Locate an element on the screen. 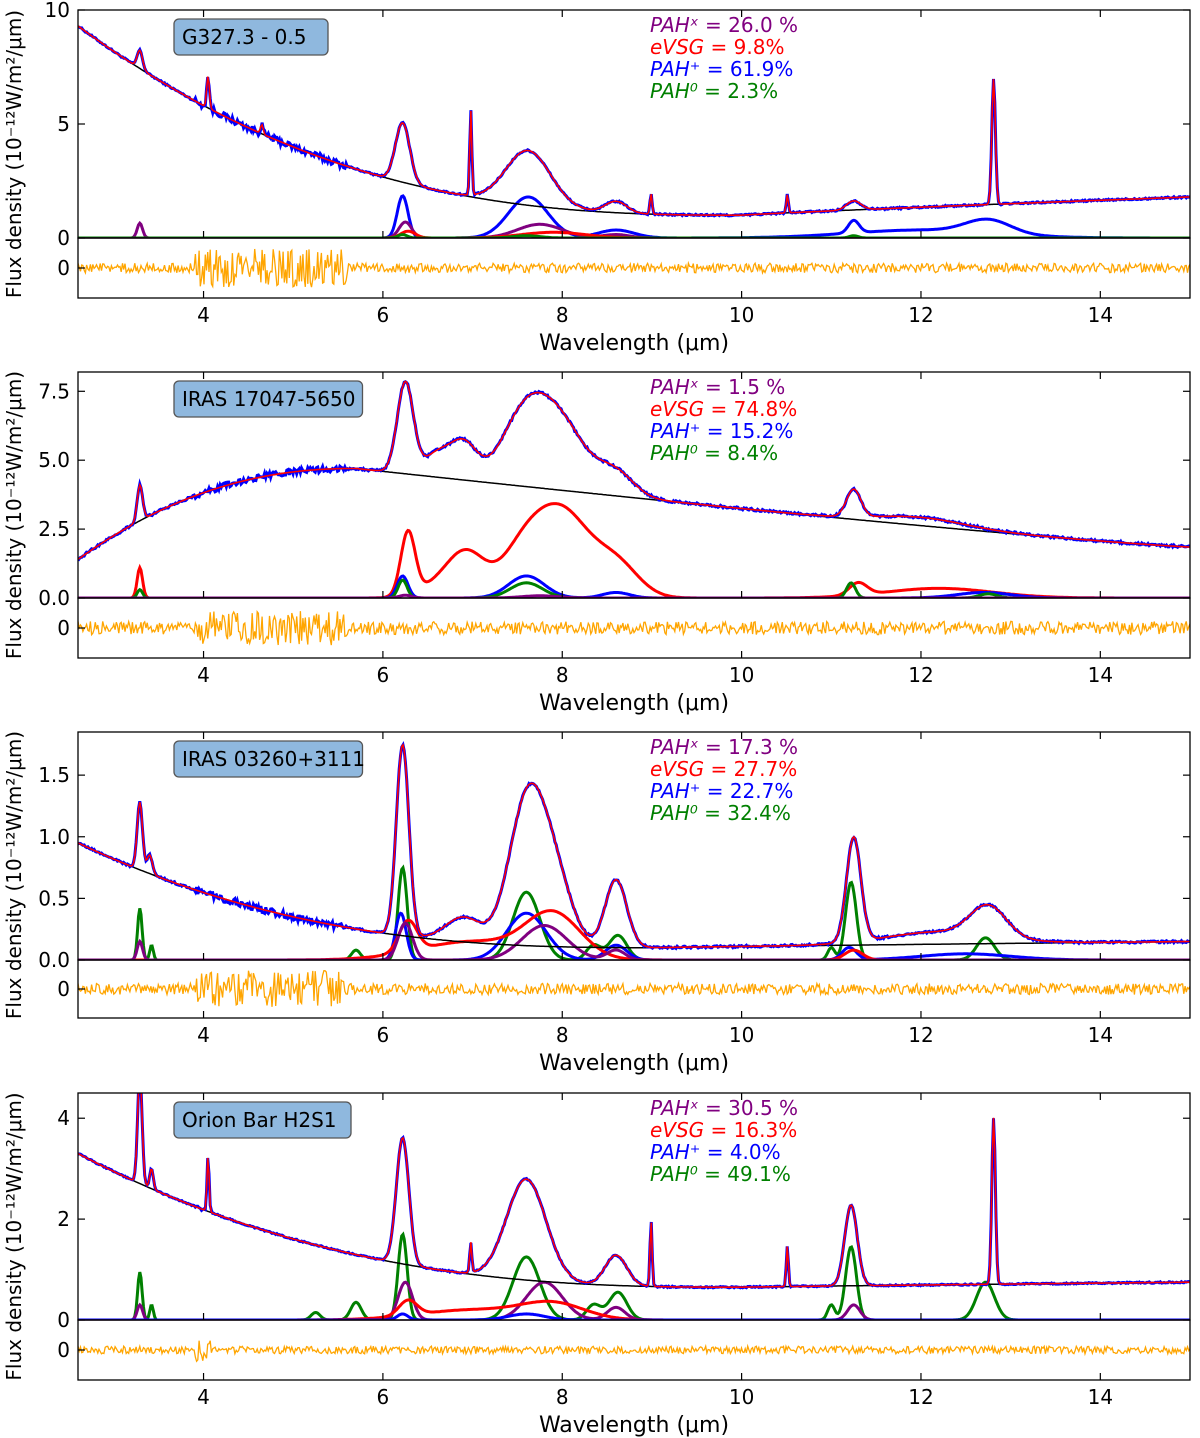 Image resolution: width=1200 pixels, height=1438 pixels. fraction-value: 32.4% is located at coordinates (759, 813).